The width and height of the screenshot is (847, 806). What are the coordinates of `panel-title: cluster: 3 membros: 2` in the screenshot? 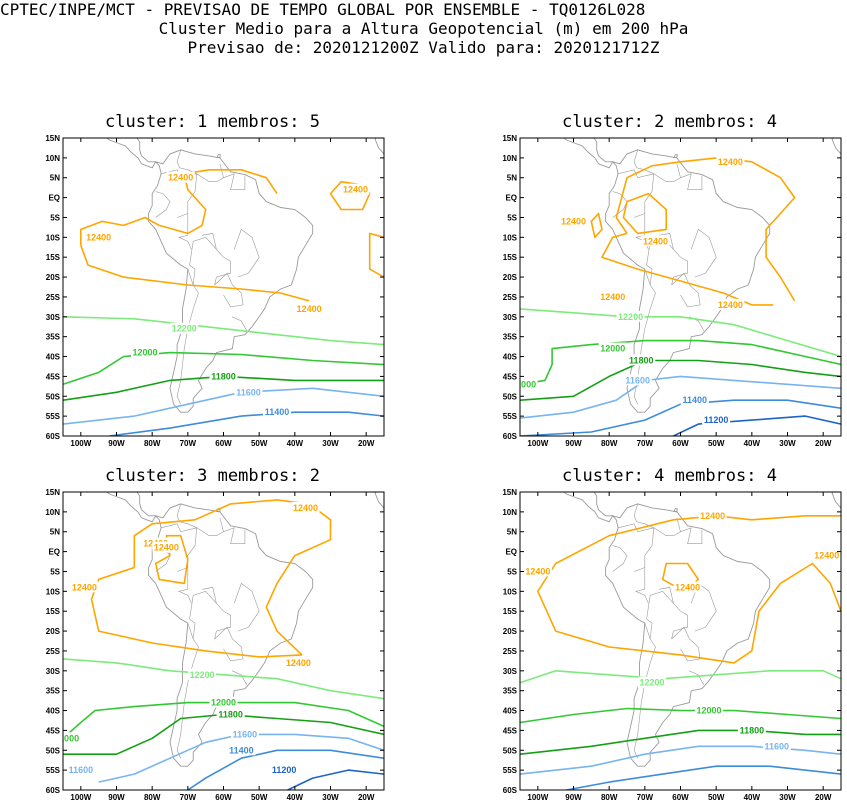 It's located at (212, 476).